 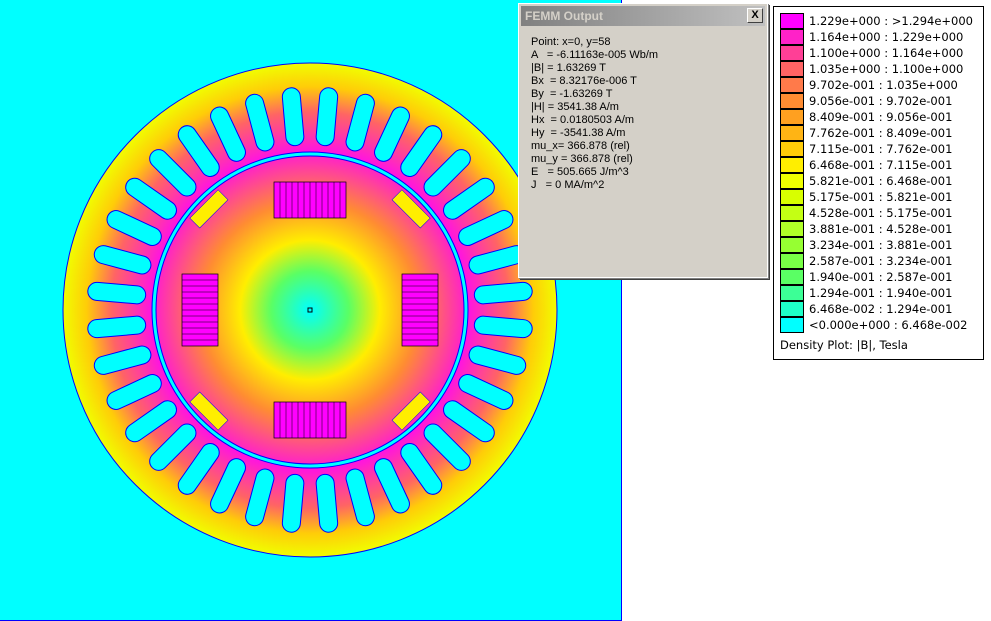 What do you see at coordinates (881, 149) in the screenshot?
I see `legend-label: 7.115e-001 : 7.762e-001` at bounding box center [881, 149].